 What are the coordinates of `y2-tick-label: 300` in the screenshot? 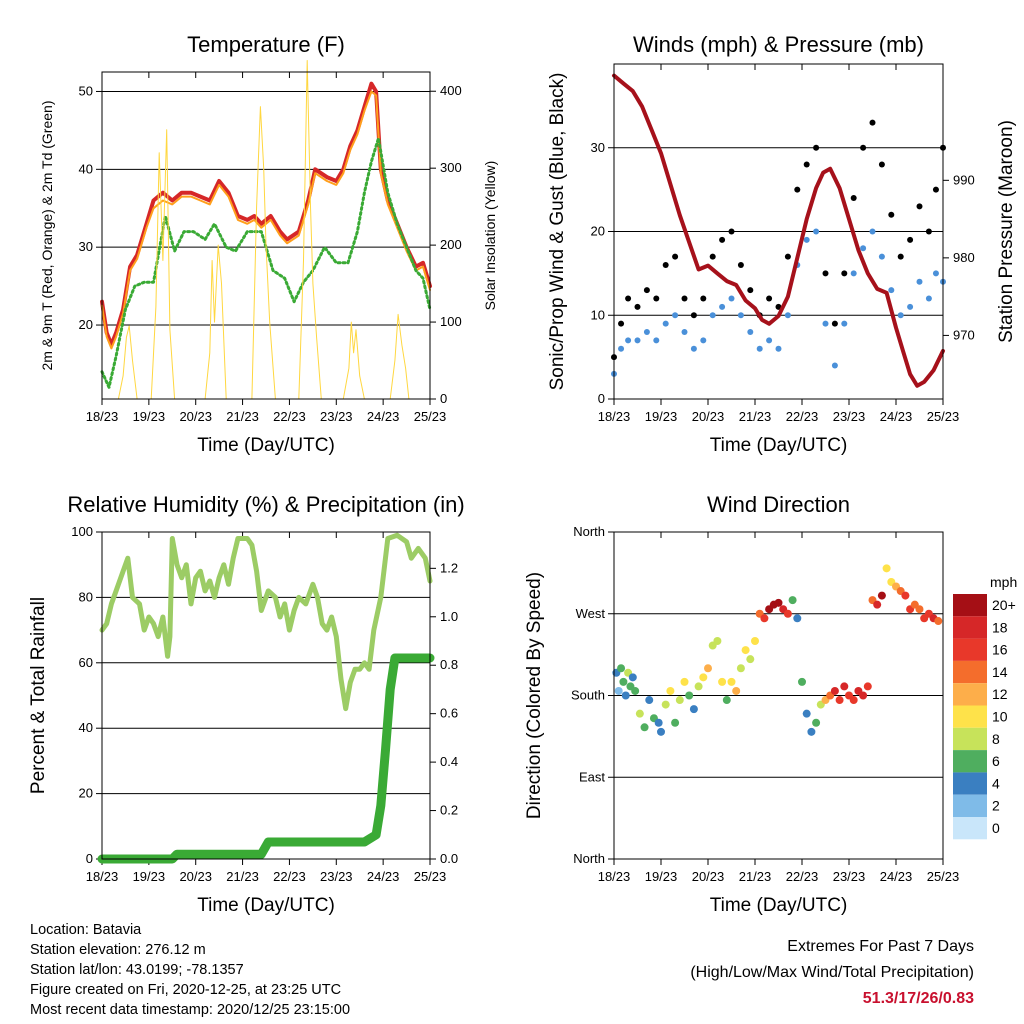 It's located at (451, 167).